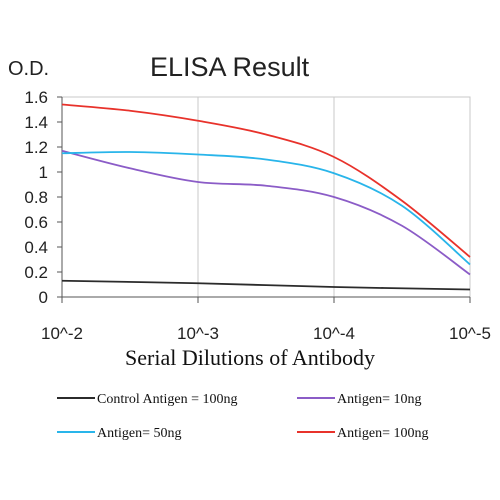 This screenshot has width=500, height=500. I want to click on legend-label: Control Antigen = 100ng, so click(167, 399).